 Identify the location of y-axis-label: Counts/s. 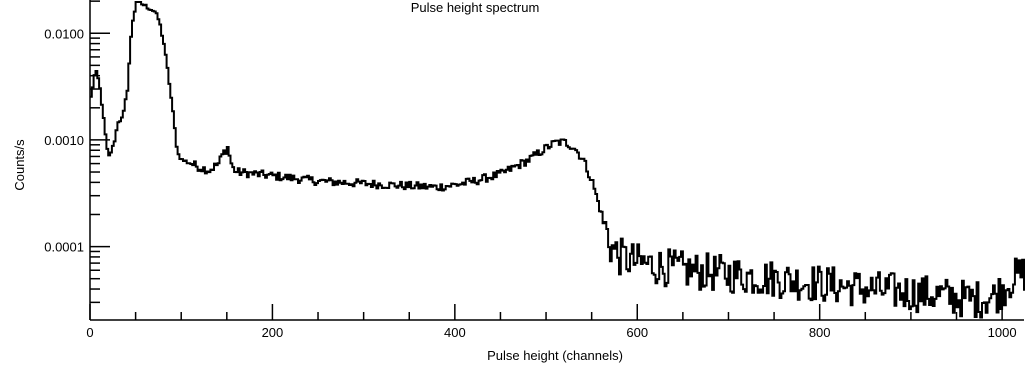
(19, 165).